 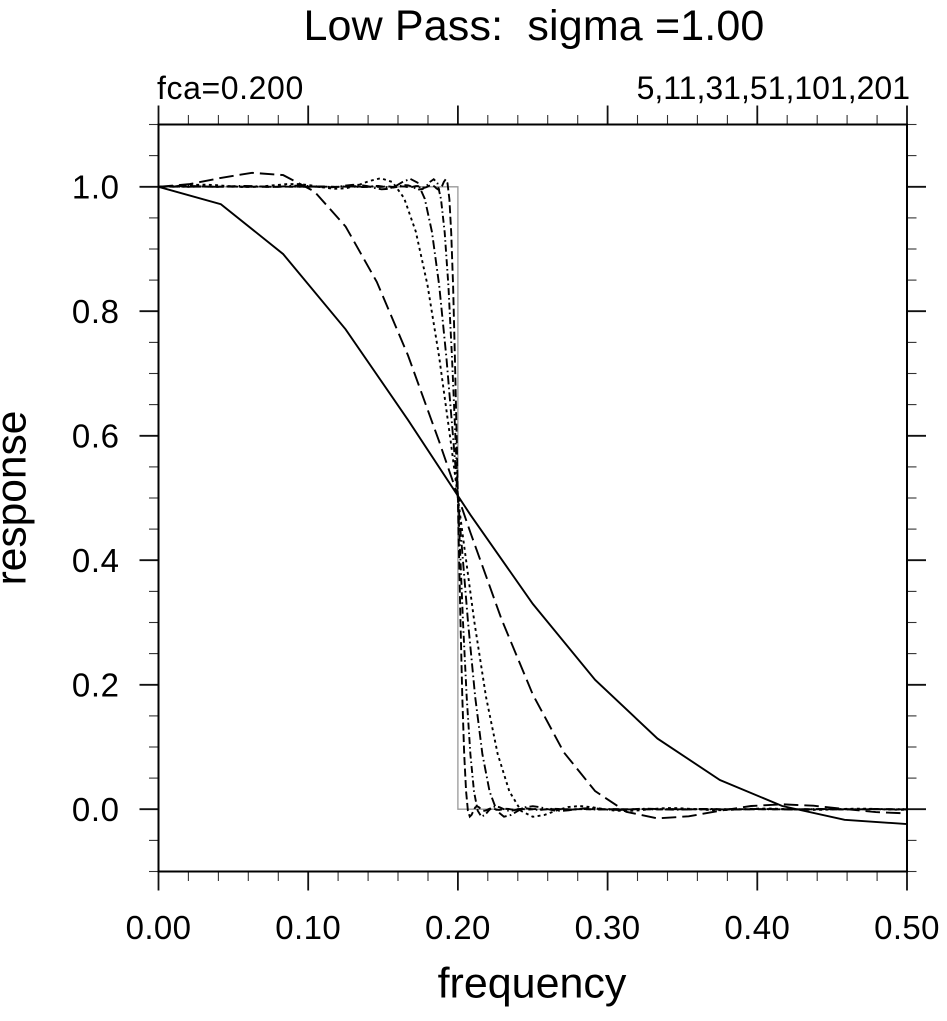 What do you see at coordinates (608, 927) in the screenshot?
I see `svg-text: 0.30` at bounding box center [608, 927].